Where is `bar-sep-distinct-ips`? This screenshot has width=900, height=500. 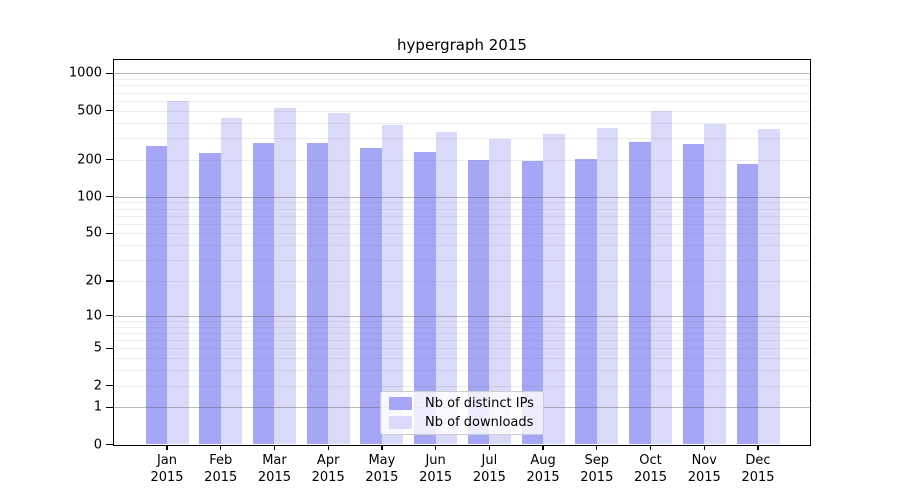
bar-sep-distinct-ips is located at coordinates (586, 301).